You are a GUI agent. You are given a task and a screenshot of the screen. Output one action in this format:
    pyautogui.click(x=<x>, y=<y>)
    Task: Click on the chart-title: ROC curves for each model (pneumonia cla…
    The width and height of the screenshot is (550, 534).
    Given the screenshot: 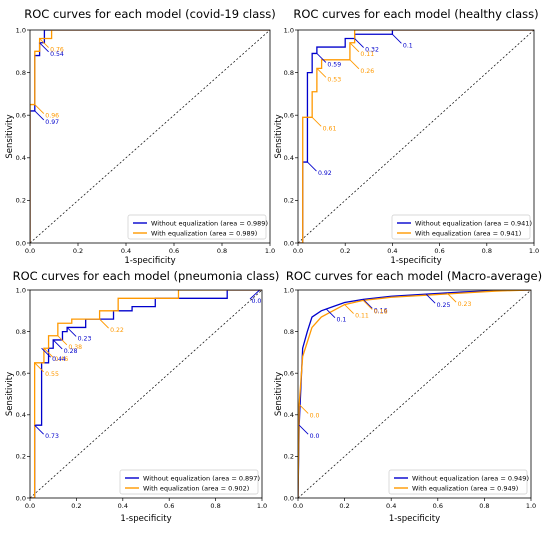 What is the action you would take?
    pyautogui.click(x=146, y=276)
    